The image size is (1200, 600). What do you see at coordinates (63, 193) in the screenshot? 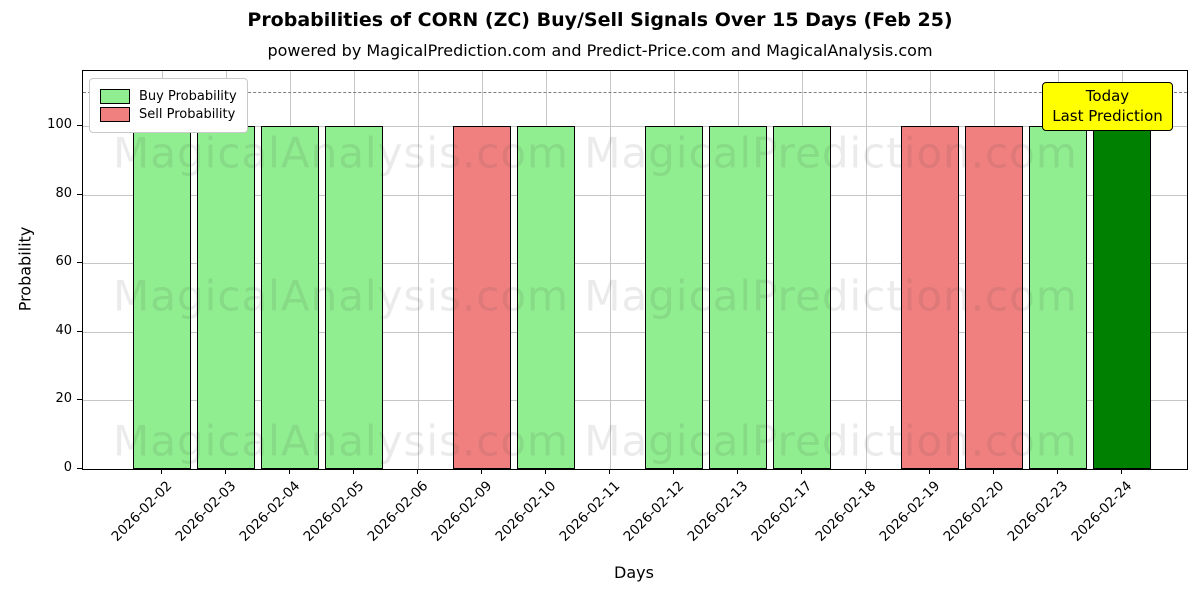
I see `y-tick-label: 80` at bounding box center [63, 193].